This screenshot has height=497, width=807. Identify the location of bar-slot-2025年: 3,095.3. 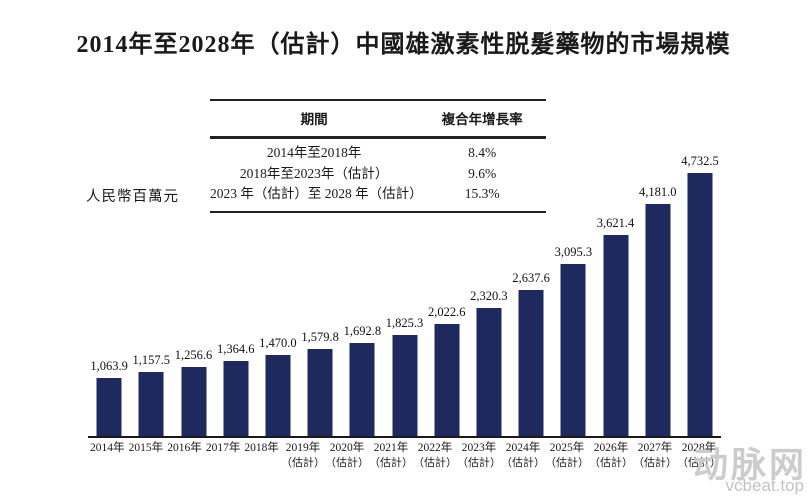
(573, 305).